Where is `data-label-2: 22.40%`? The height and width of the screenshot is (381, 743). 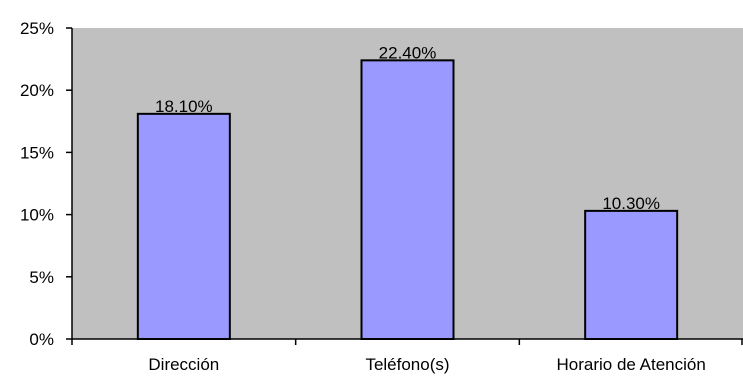 data-label-2: 22.40% is located at coordinates (408, 52).